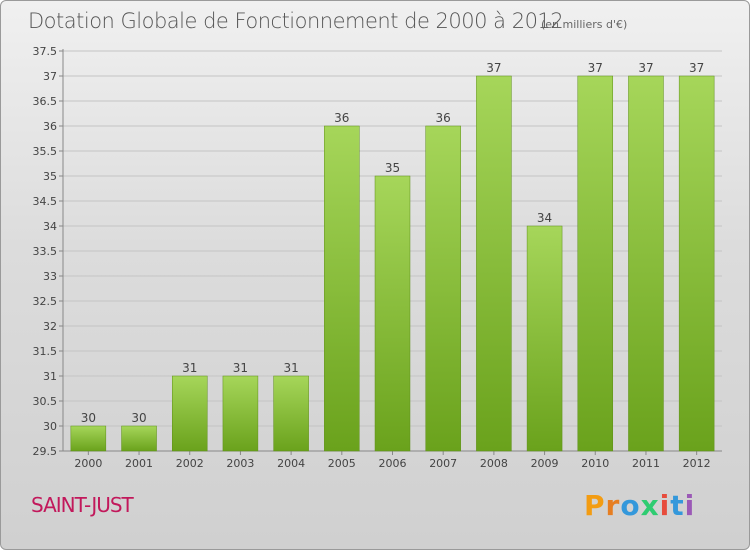 This screenshot has height=550, width=750. Describe the element at coordinates (494, 263) in the screenshot. I see `bar-2008` at that location.